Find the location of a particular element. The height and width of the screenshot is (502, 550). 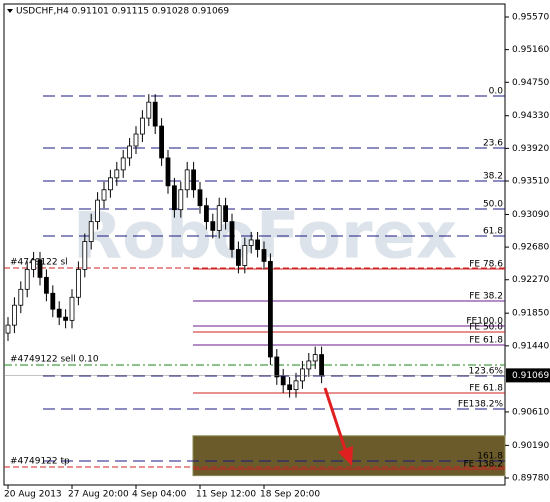

arrow-shaft is located at coordinates (335, 420).